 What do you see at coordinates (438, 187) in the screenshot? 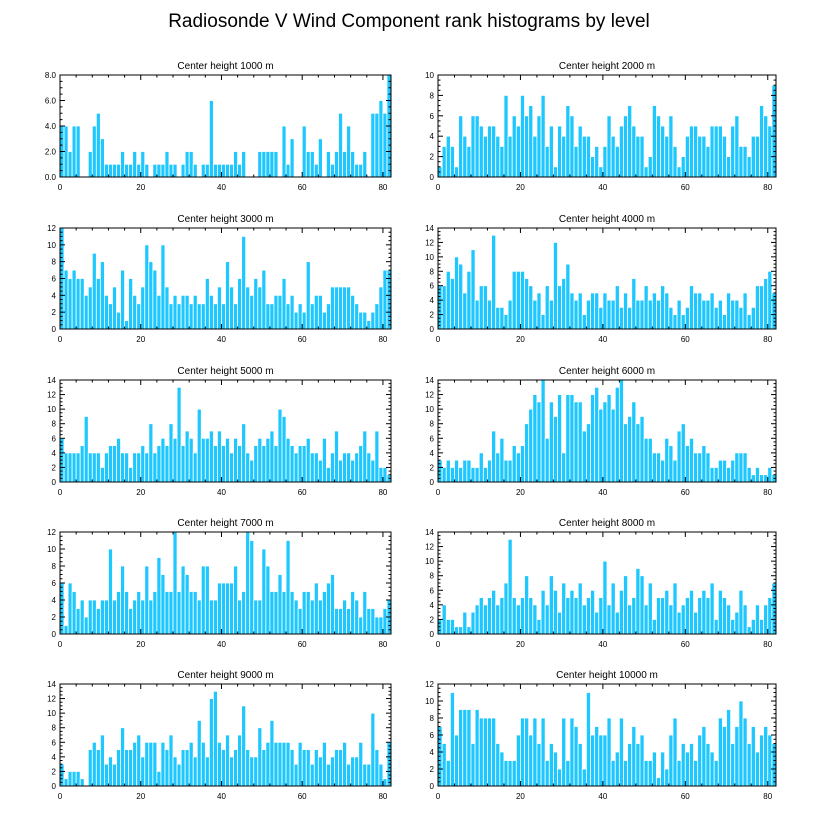
I see `x-tick-label: 0` at bounding box center [438, 187].